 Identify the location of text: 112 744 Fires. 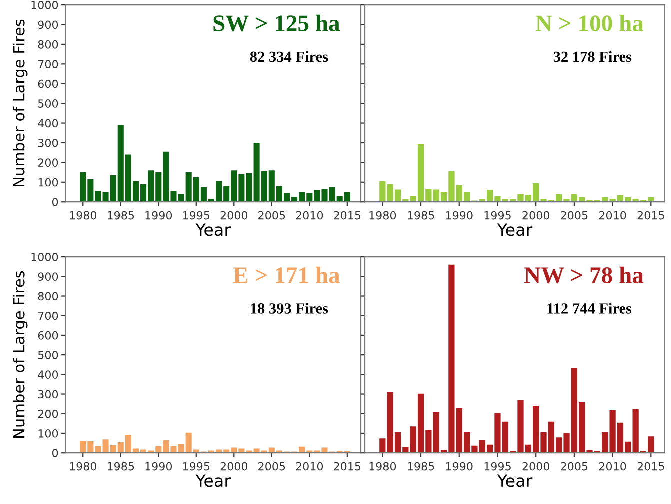
(590, 308).